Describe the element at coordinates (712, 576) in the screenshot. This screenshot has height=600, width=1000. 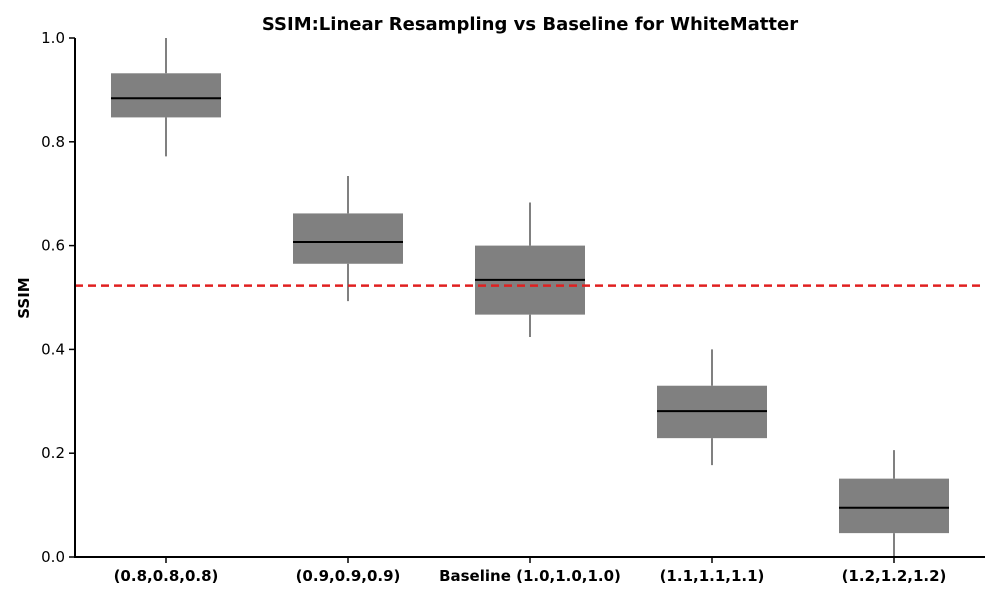
I see `x-tick-label: (1.1,1.1,1.1)` at that location.